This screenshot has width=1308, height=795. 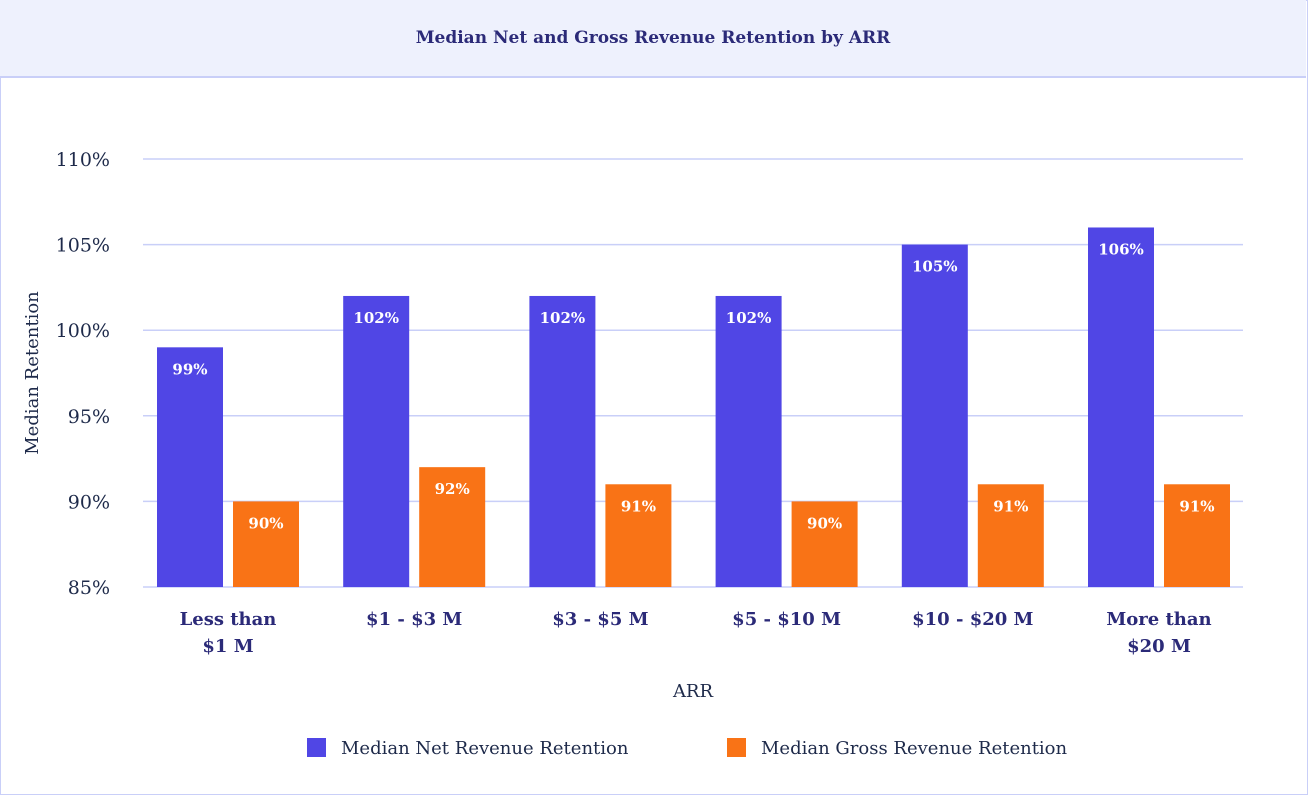 What do you see at coordinates (600, 619) in the screenshot?
I see `x-tick-label: $3 - $5 M` at bounding box center [600, 619].